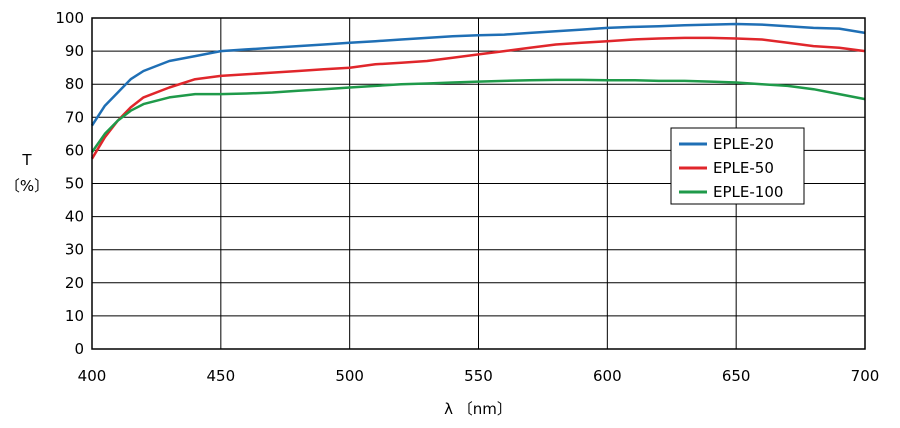 The image size is (900, 428). Describe the element at coordinates (69, 18) in the screenshot. I see `y-tick-label: 100` at that location.